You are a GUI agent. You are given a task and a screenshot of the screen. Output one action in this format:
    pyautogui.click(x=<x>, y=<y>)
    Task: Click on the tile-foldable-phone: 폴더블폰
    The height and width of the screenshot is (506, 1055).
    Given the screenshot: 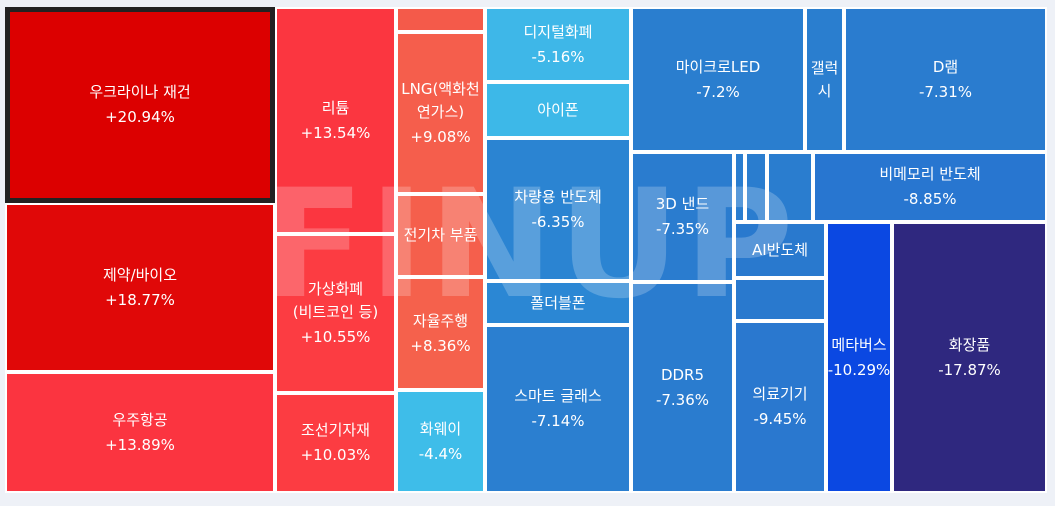 What is the action you would take?
    pyautogui.click(x=558, y=303)
    